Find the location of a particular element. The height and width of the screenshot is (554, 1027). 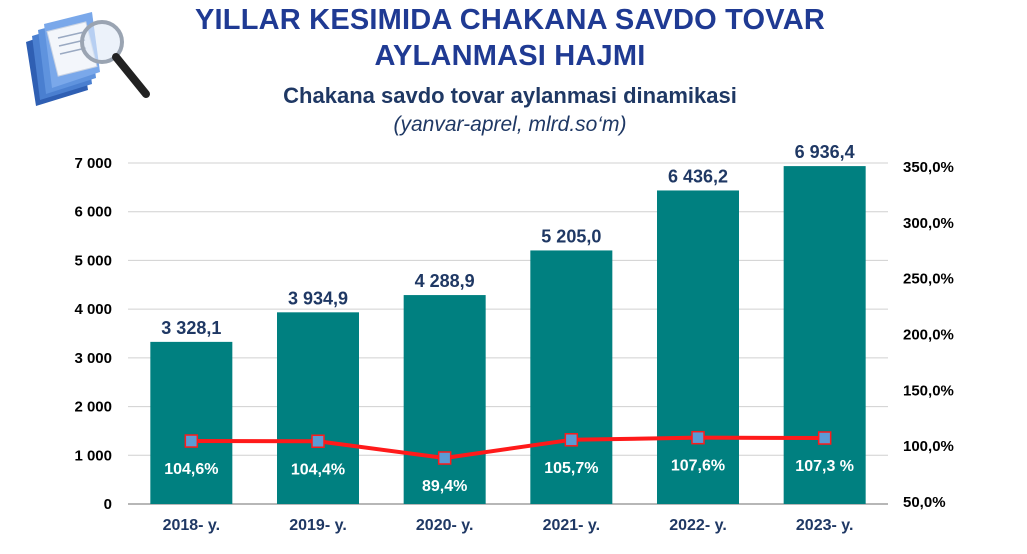

line-value-label: 105,7% is located at coordinates (571, 468).